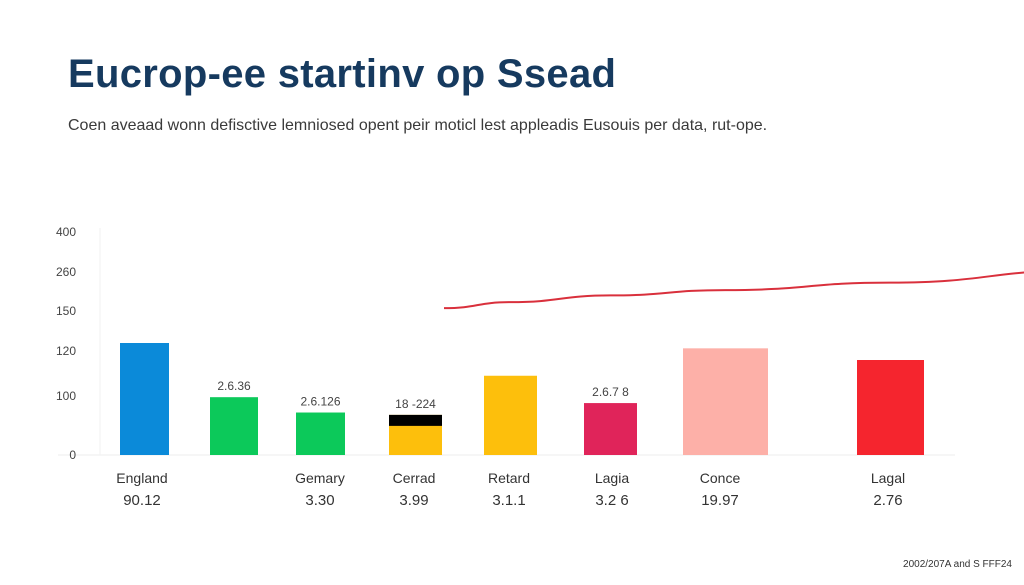 Image resolution: width=1024 pixels, height=585 pixels. What do you see at coordinates (414, 478) in the screenshot?
I see `x-tick-label: Cerrad` at bounding box center [414, 478].